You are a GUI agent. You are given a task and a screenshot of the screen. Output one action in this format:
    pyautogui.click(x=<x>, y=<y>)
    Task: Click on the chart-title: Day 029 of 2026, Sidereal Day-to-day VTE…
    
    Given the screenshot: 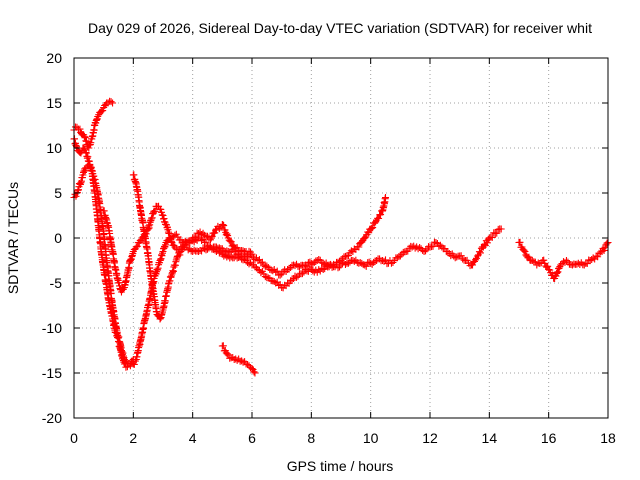 What is the action you would take?
    pyautogui.click(x=340, y=28)
    